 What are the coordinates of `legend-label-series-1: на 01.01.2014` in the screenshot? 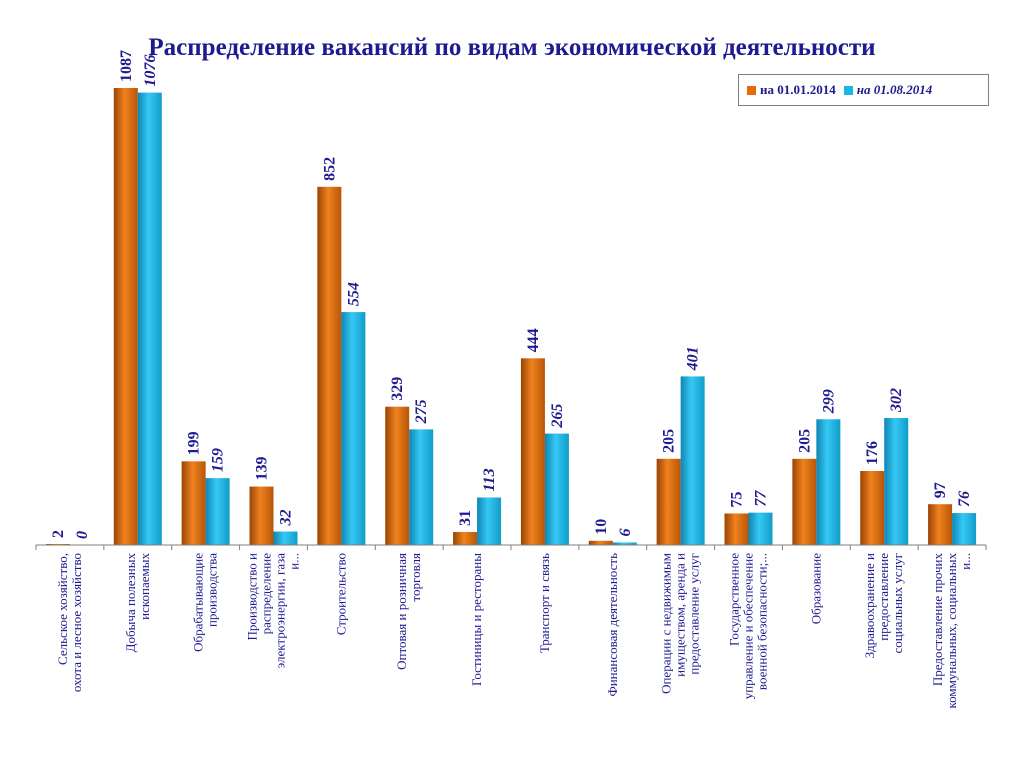 It's located at (798, 89).